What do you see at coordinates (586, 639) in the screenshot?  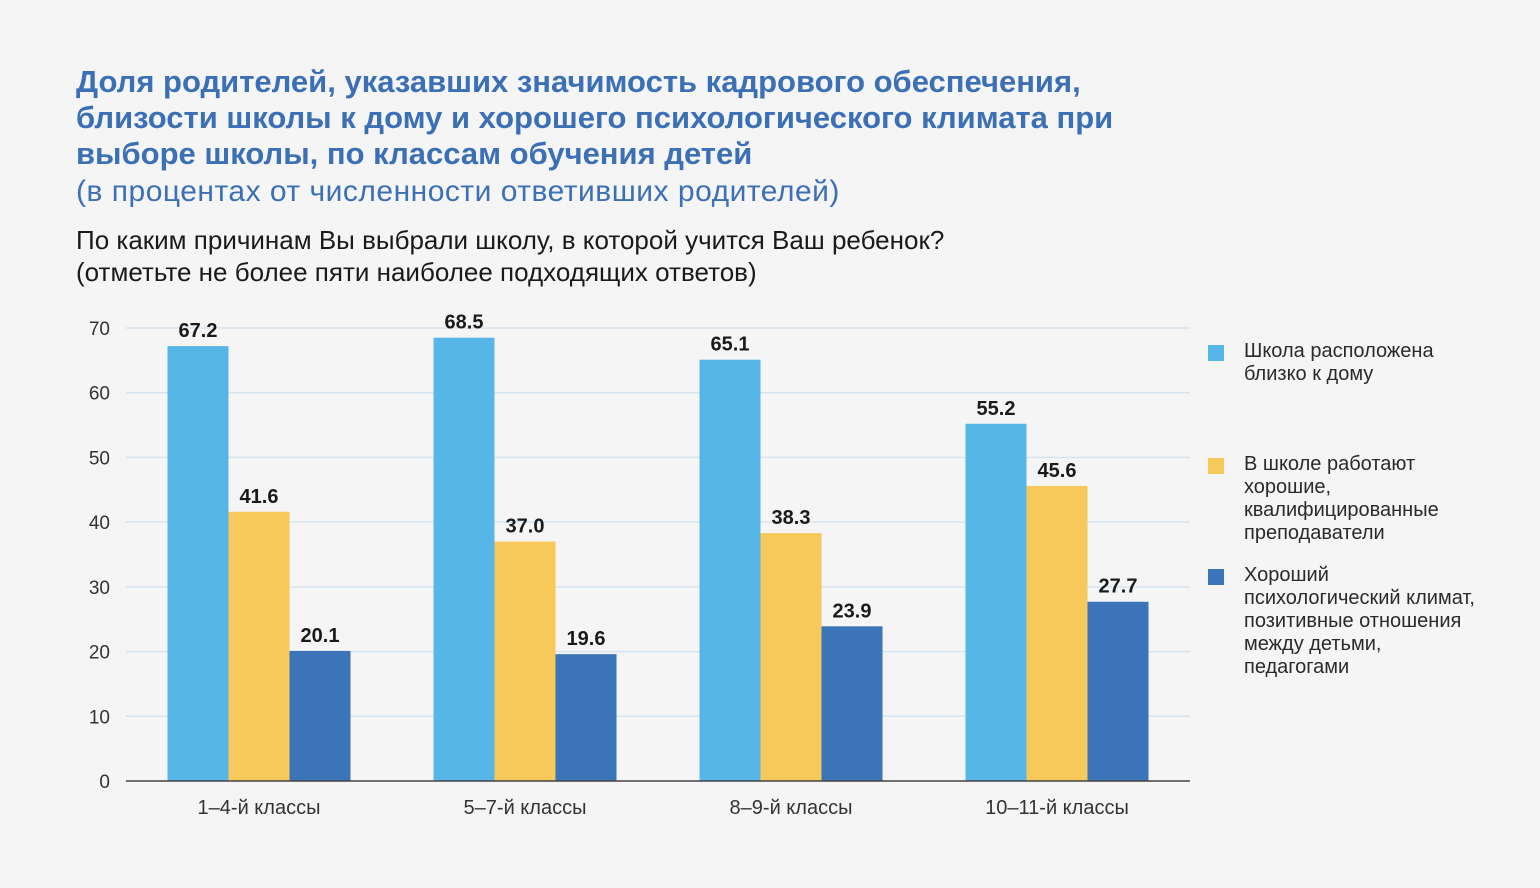 I see `bar-value-label: 19.6` at bounding box center [586, 639].